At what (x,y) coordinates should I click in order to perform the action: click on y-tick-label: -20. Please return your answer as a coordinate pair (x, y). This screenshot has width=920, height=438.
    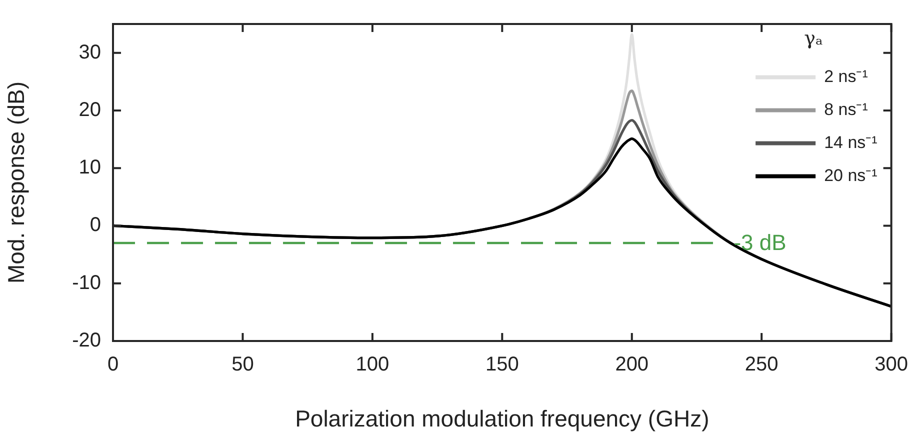
    Looking at the image, I should click on (86, 341).